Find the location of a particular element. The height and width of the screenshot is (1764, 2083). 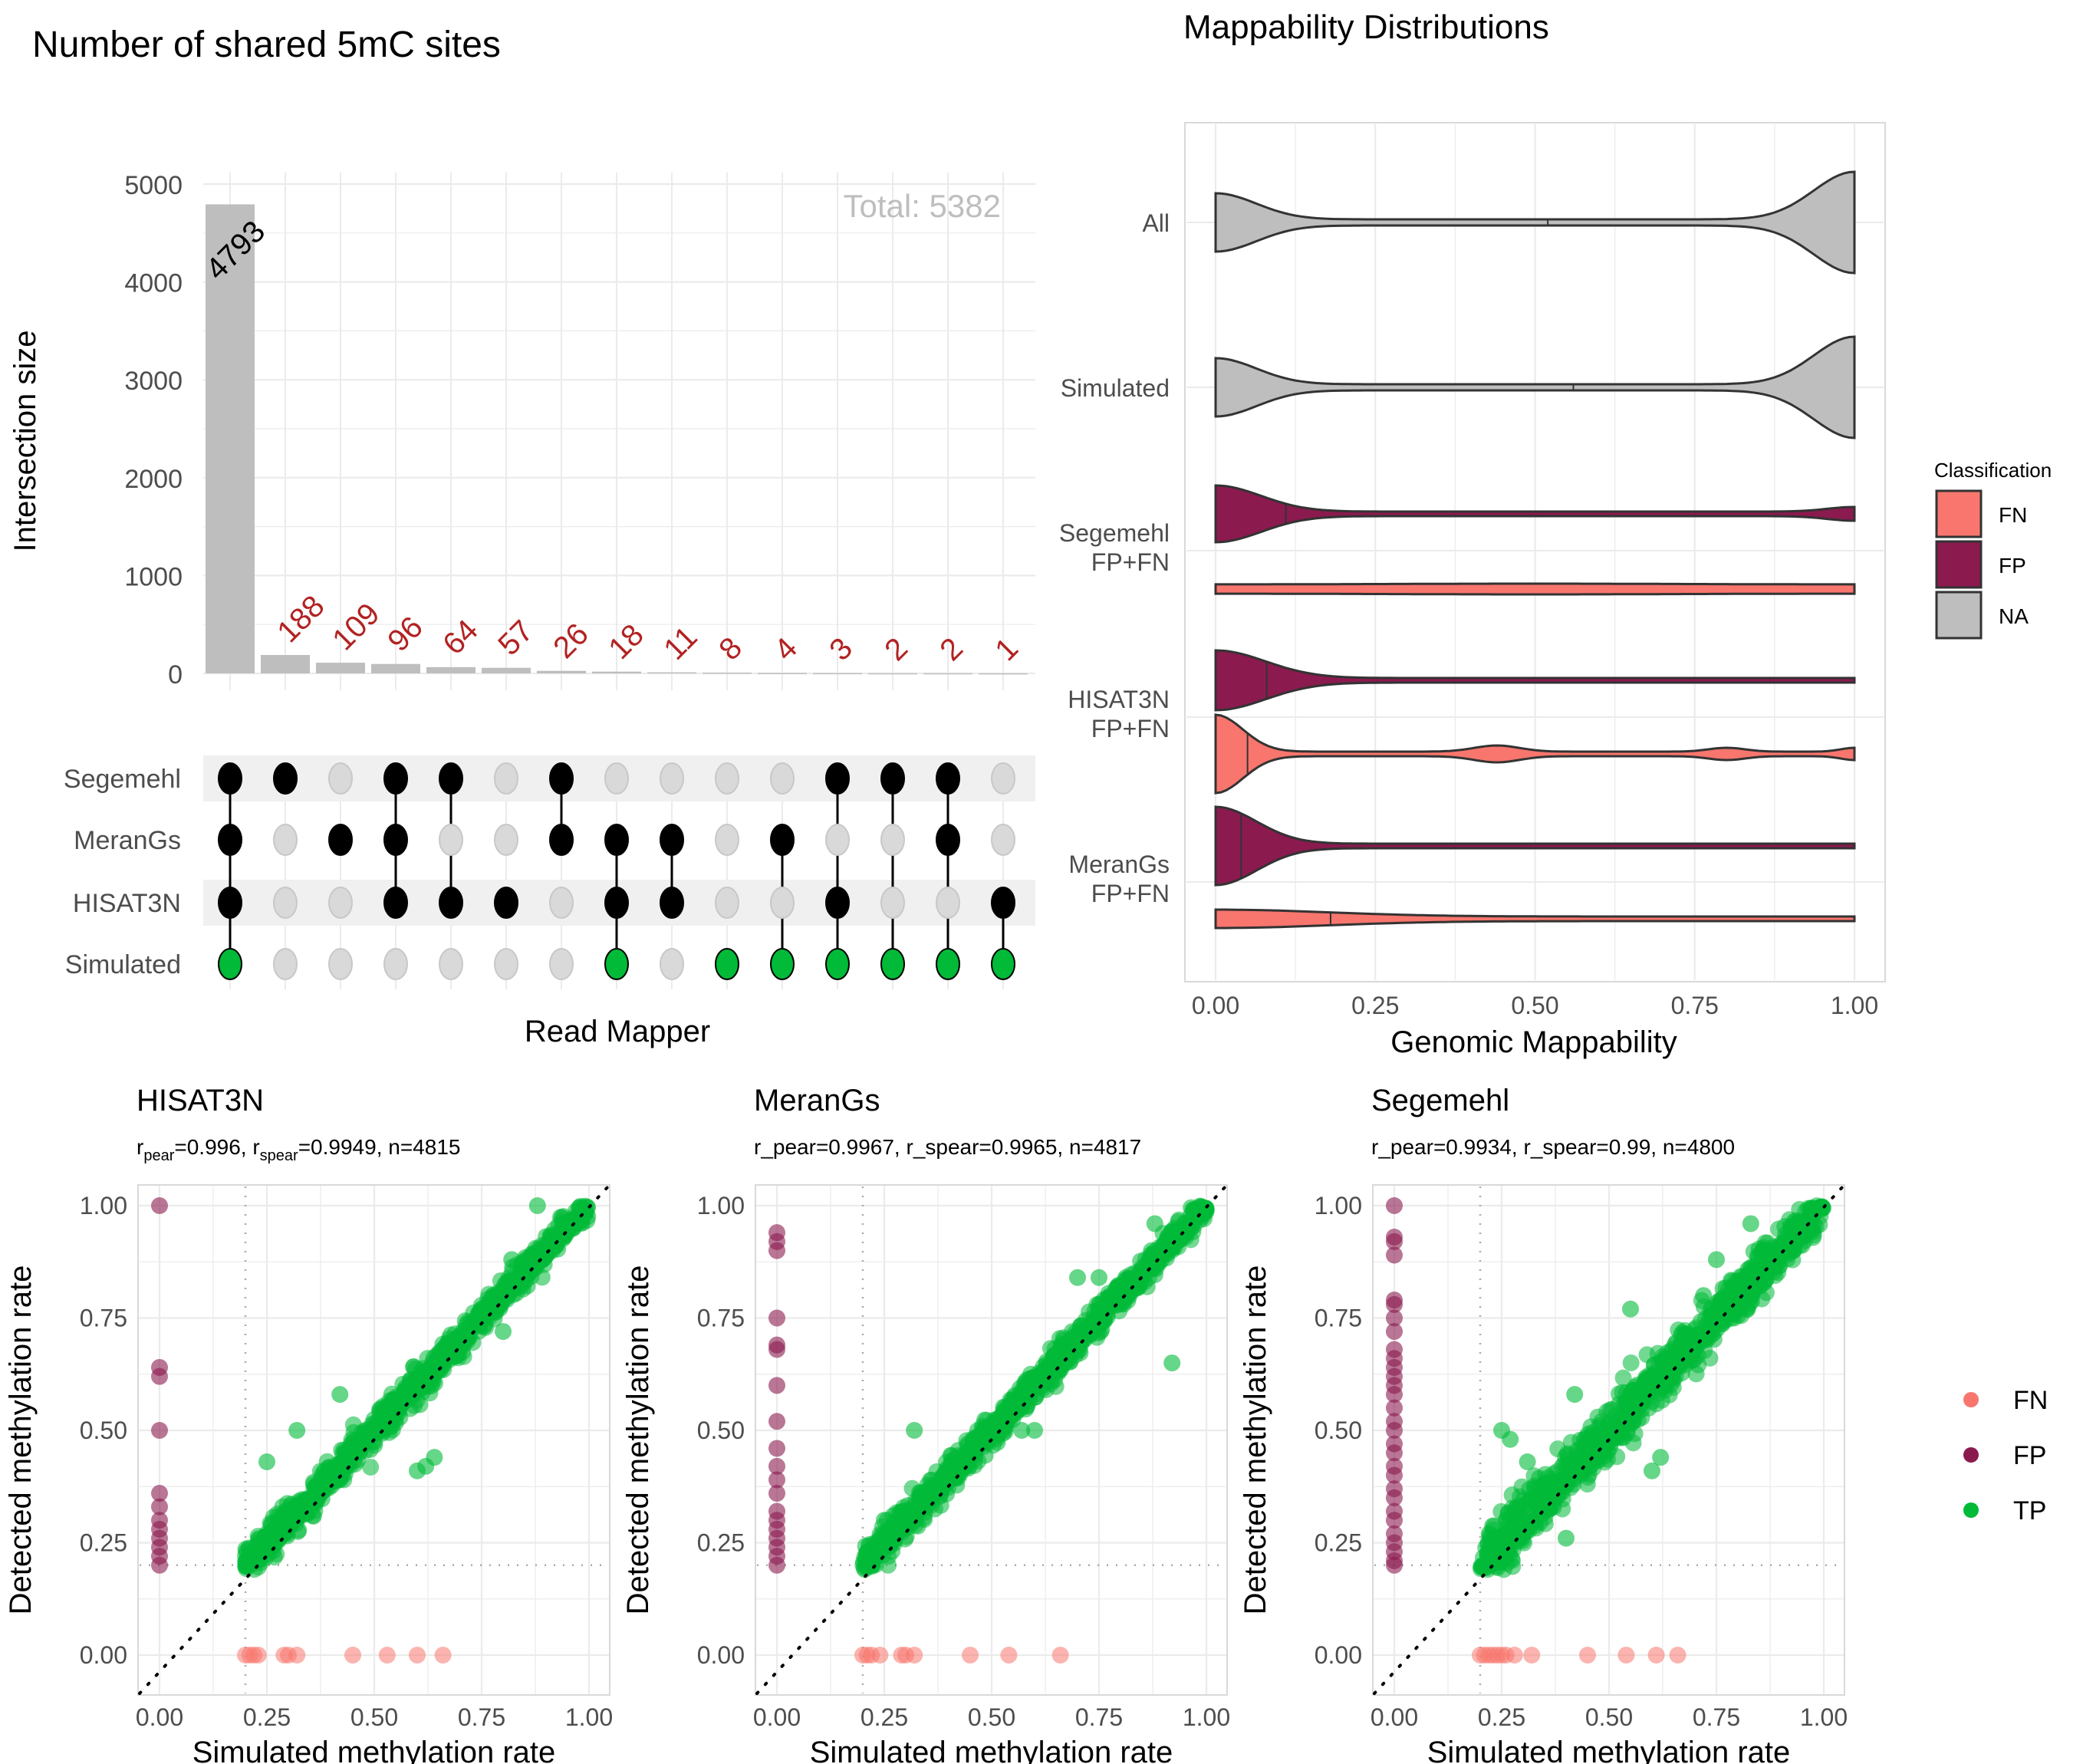

violin-group-label: FP+FN is located at coordinates (1130, 728).